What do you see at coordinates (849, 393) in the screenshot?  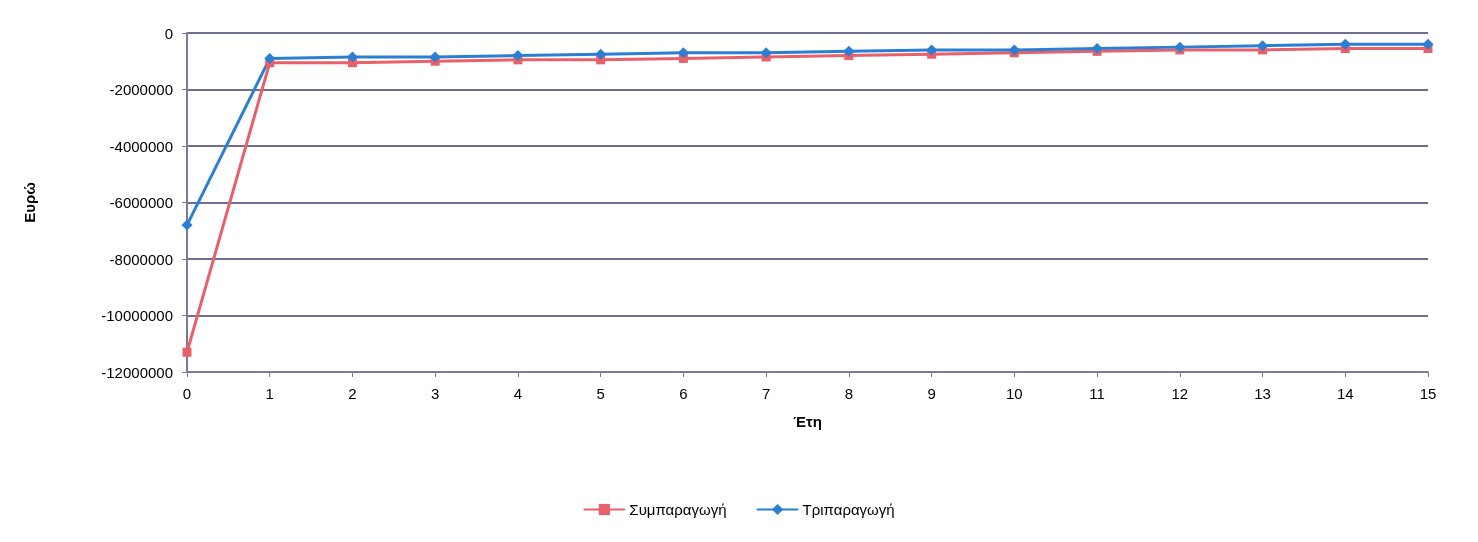 I see `x-tick-label: 8` at bounding box center [849, 393].